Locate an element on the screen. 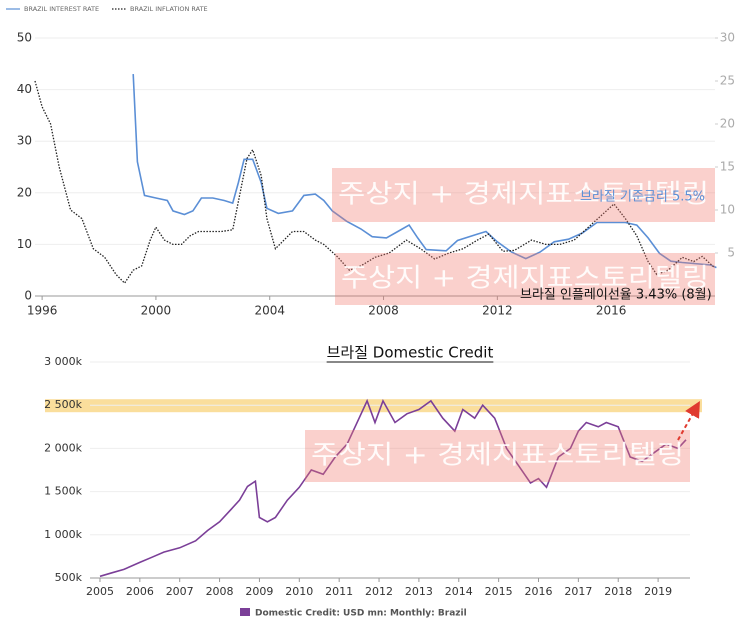 This screenshot has width=743, height=622. x-tick-label: 2010 is located at coordinates (299, 591).